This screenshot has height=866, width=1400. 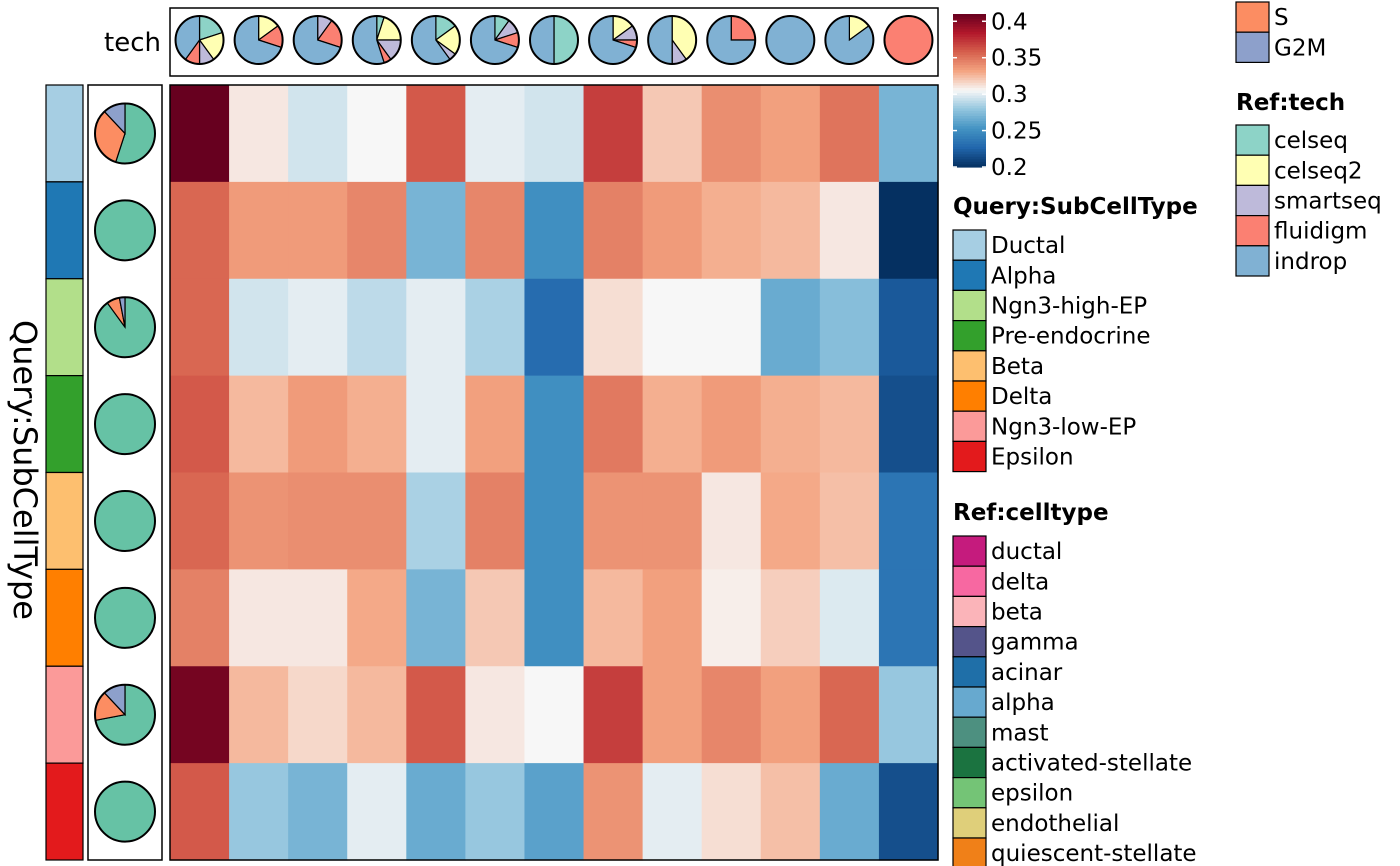 I want to click on row-color-bar, so click(x=64, y=472).